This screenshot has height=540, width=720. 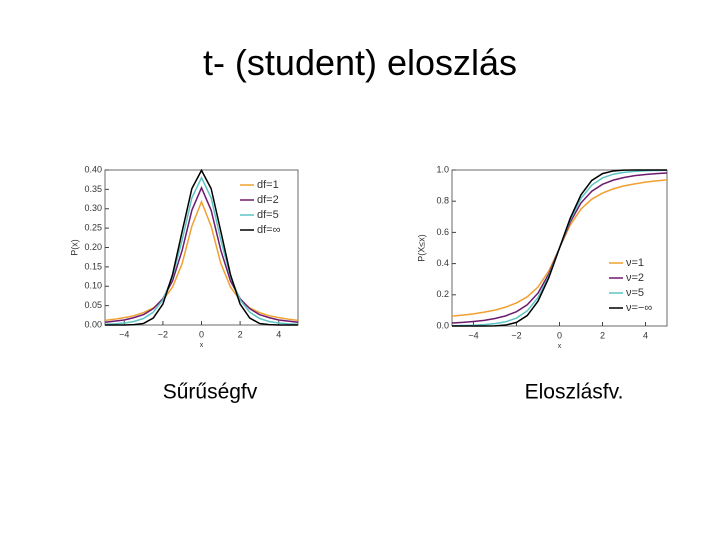 What do you see at coordinates (93, 286) in the screenshot?
I see `y-tick-label: 0.10` at bounding box center [93, 286].